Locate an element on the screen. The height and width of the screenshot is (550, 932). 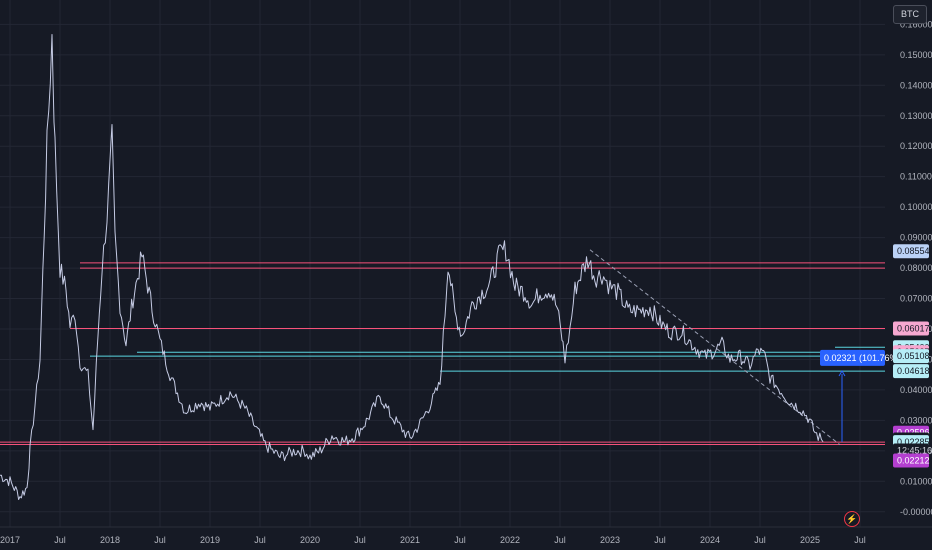
y-tick-label: -0.00000 is located at coordinates (916, 512).